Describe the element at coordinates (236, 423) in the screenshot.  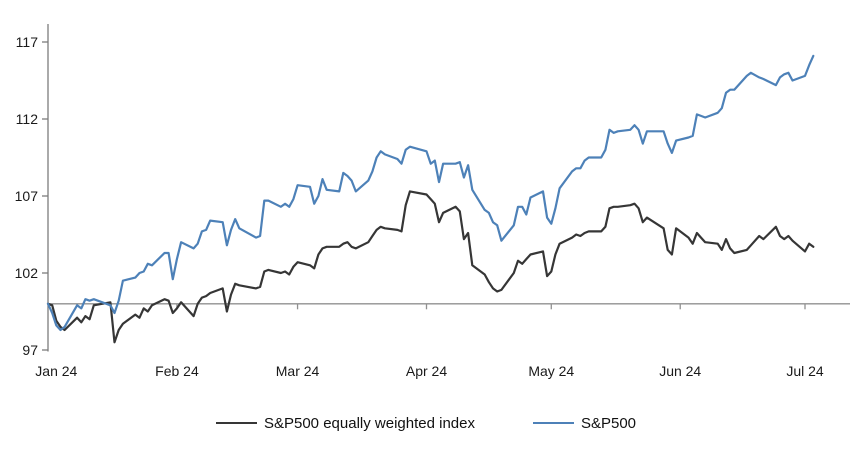
I see `legend-swatch-sp500-equal-weight` at that location.